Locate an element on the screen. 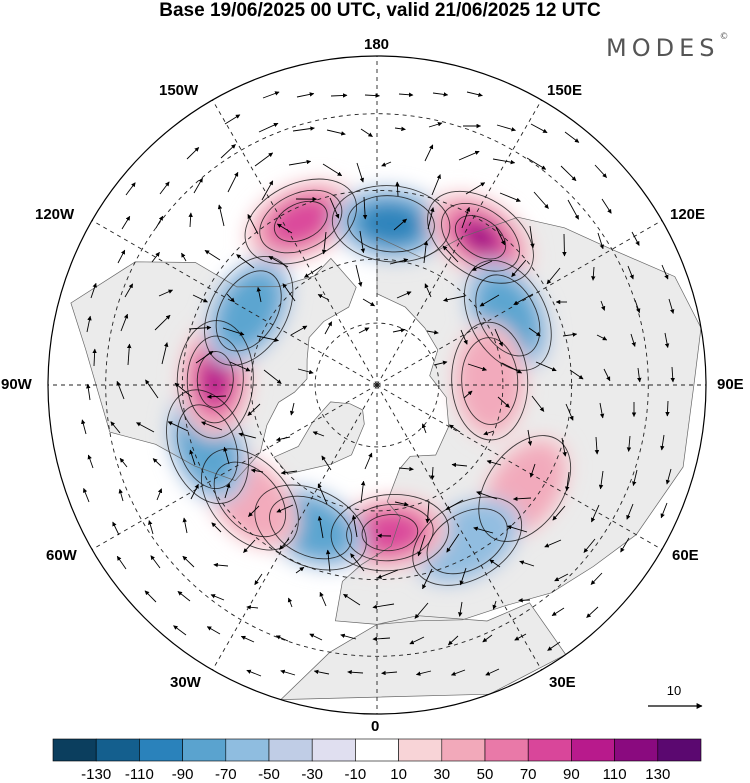  colorbar-tick-label: -110 is located at coordinates (139, 774).